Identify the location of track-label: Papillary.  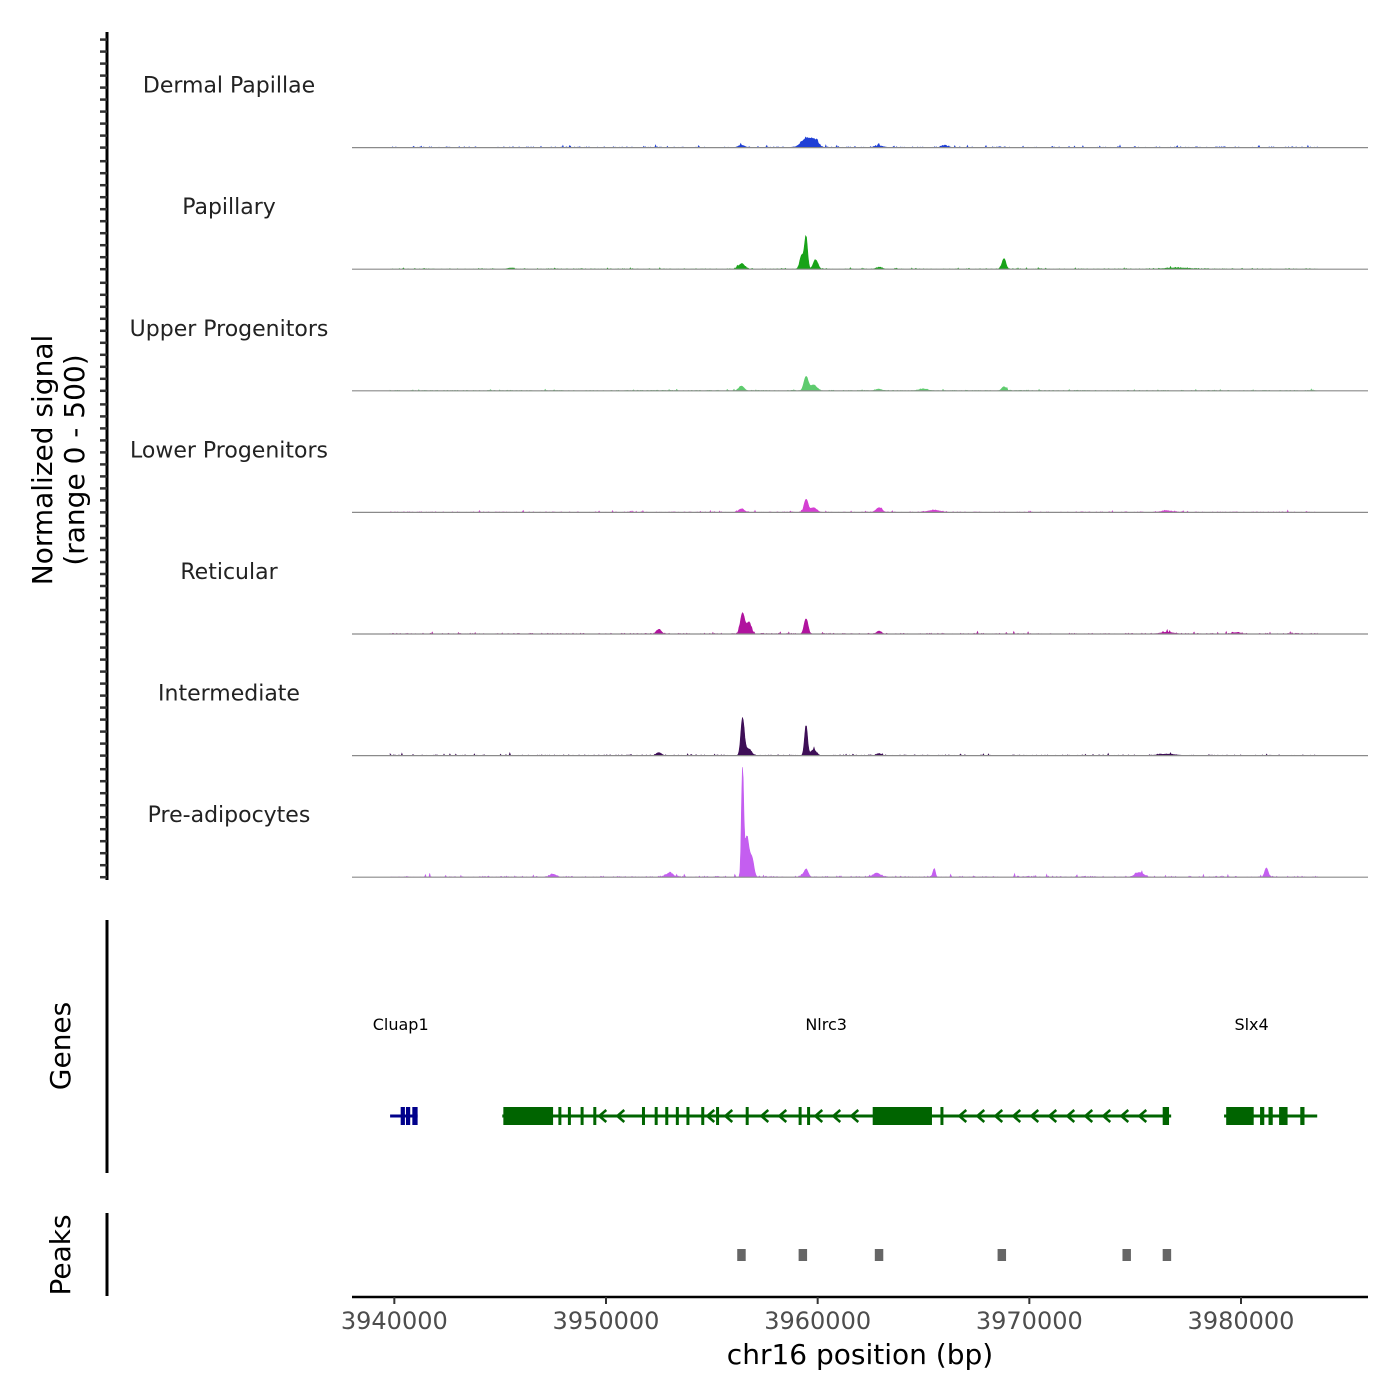
(229, 207).